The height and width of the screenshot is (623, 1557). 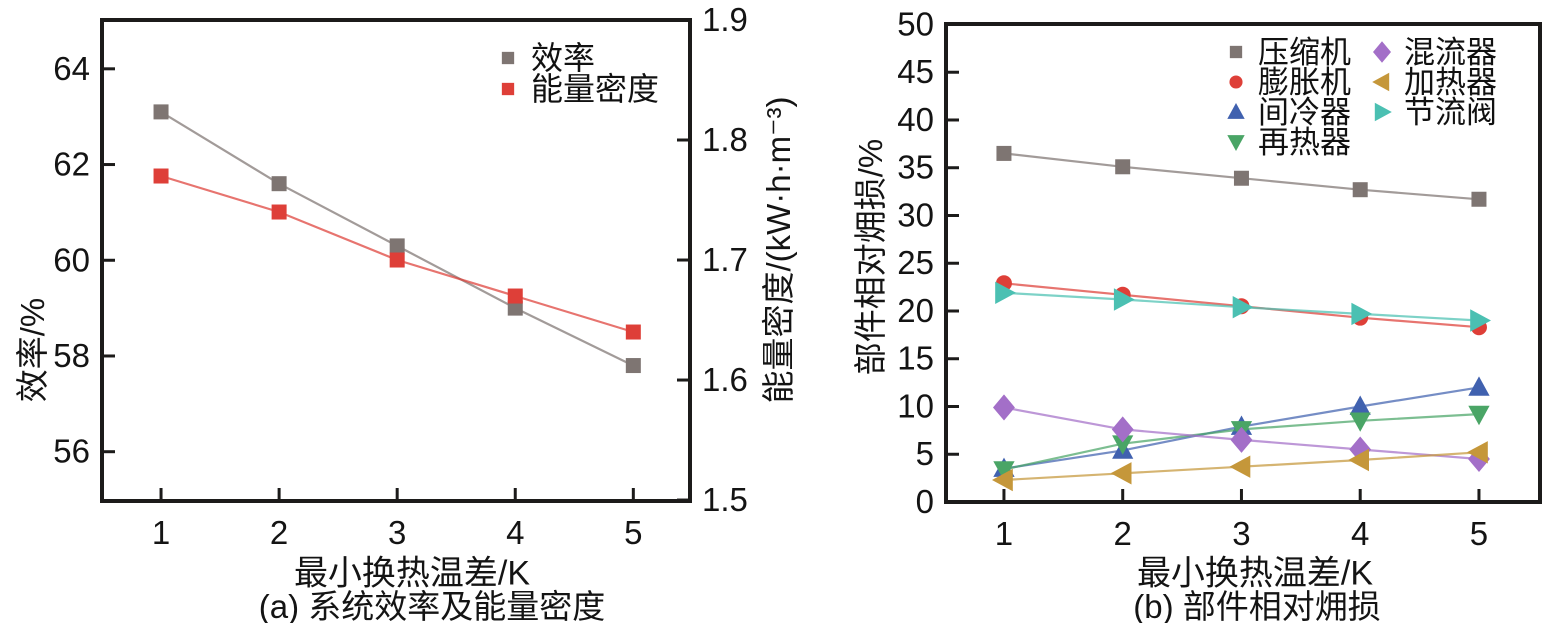 I want to click on legend-column: 混流器 加热器 节流阀, so click(x=1434, y=97).